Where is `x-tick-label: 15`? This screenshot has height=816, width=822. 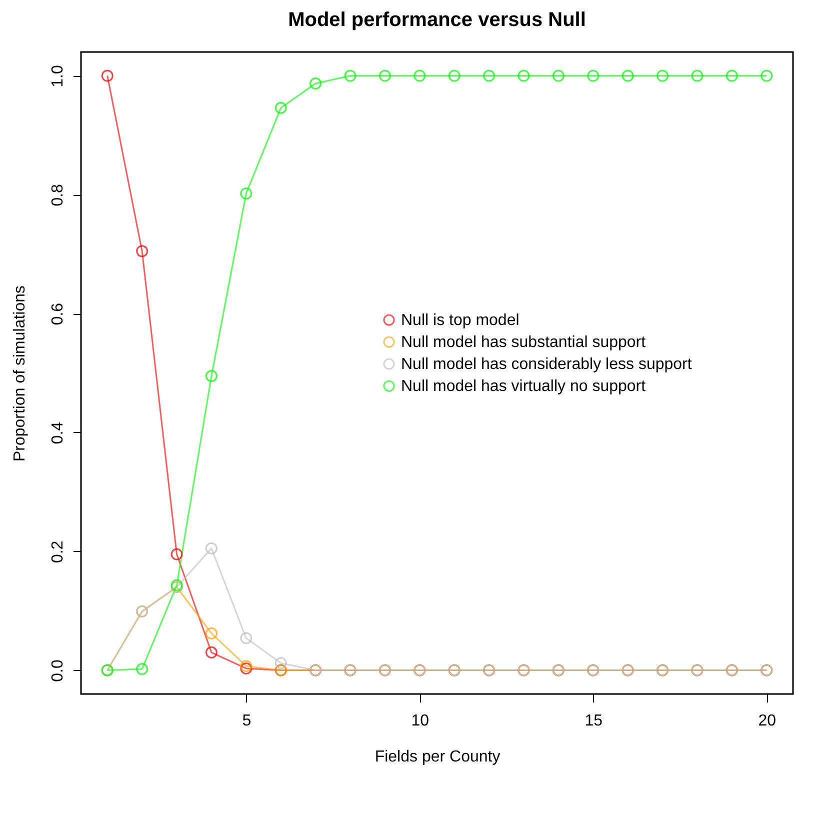
x-tick-label: 15 is located at coordinates (593, 721).